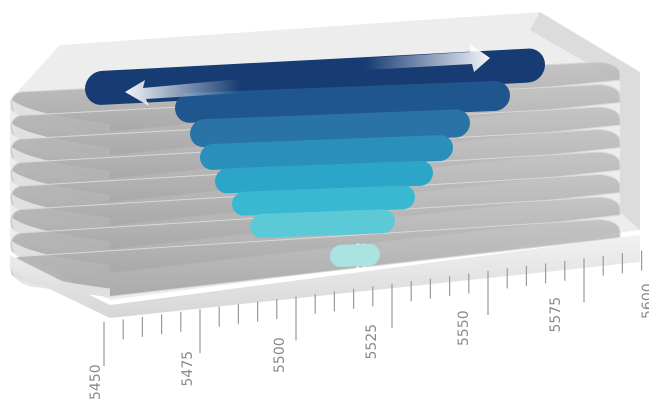  Describe the element at coordinates (188, 369) in the screenshot. I see `axis-tick-label: 5475` at that location.